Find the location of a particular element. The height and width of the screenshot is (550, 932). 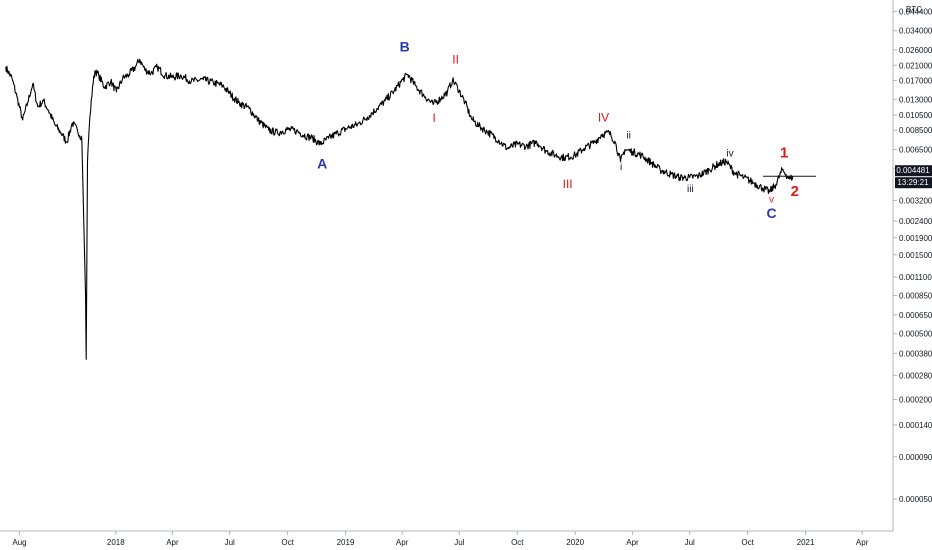

y-tick-label: 0.000200 is located at coordinates (915, 399).